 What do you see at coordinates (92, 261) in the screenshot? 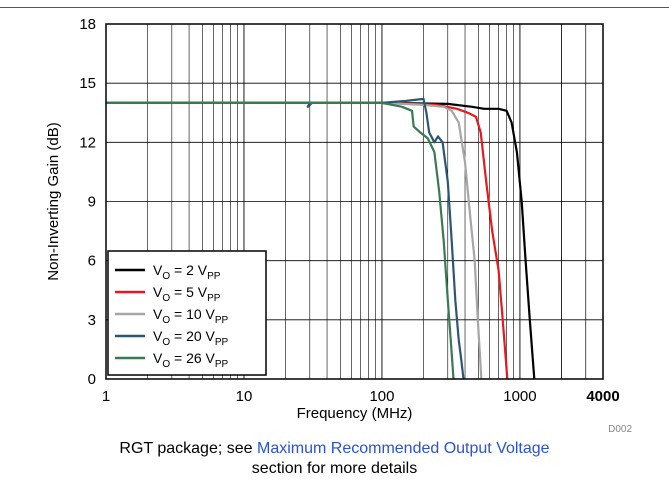
I see `y-tick-label: 6` at bounding box center [92, 261].